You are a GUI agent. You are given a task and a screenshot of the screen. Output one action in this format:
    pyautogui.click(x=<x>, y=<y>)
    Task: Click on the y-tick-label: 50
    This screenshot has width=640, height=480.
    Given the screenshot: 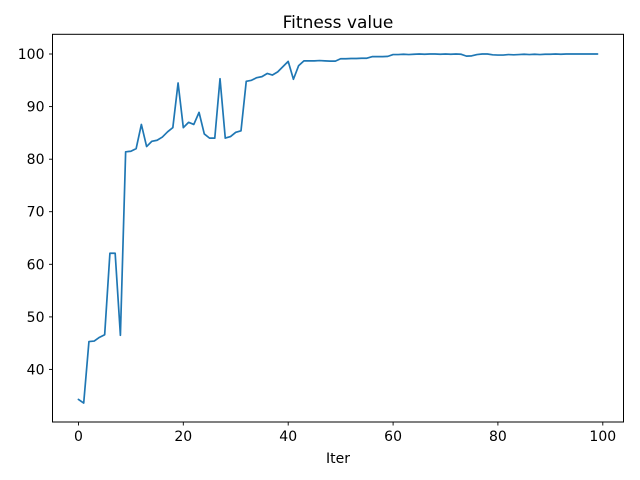 What is the action you would take?
    pyautogui.click(x=36, y=318)
    